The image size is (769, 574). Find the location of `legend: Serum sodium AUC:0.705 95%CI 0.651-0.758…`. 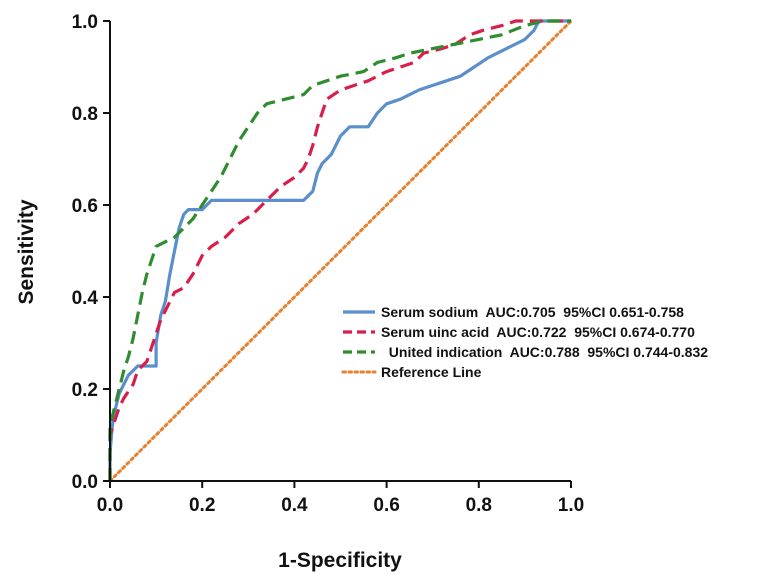

legend: Serum sodium AUC:0.705 95%CI 0.651-0.758… is located at coordinates (524, 342).